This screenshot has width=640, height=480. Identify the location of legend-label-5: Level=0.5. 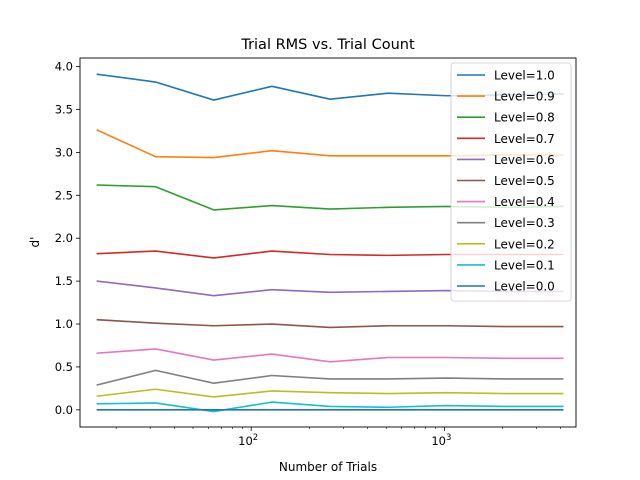
(524, 181).